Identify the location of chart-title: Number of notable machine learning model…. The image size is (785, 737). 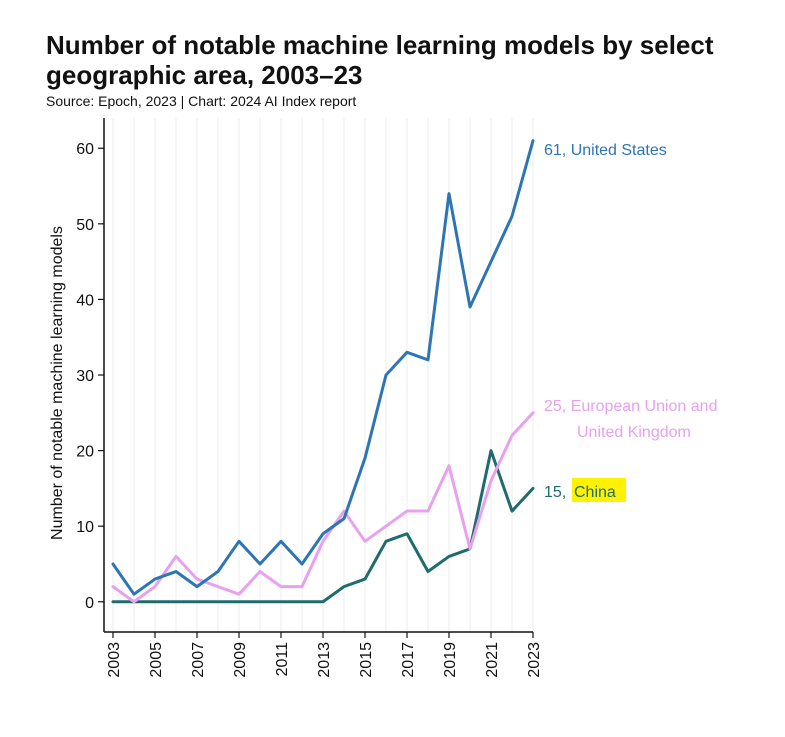
(380, 60).